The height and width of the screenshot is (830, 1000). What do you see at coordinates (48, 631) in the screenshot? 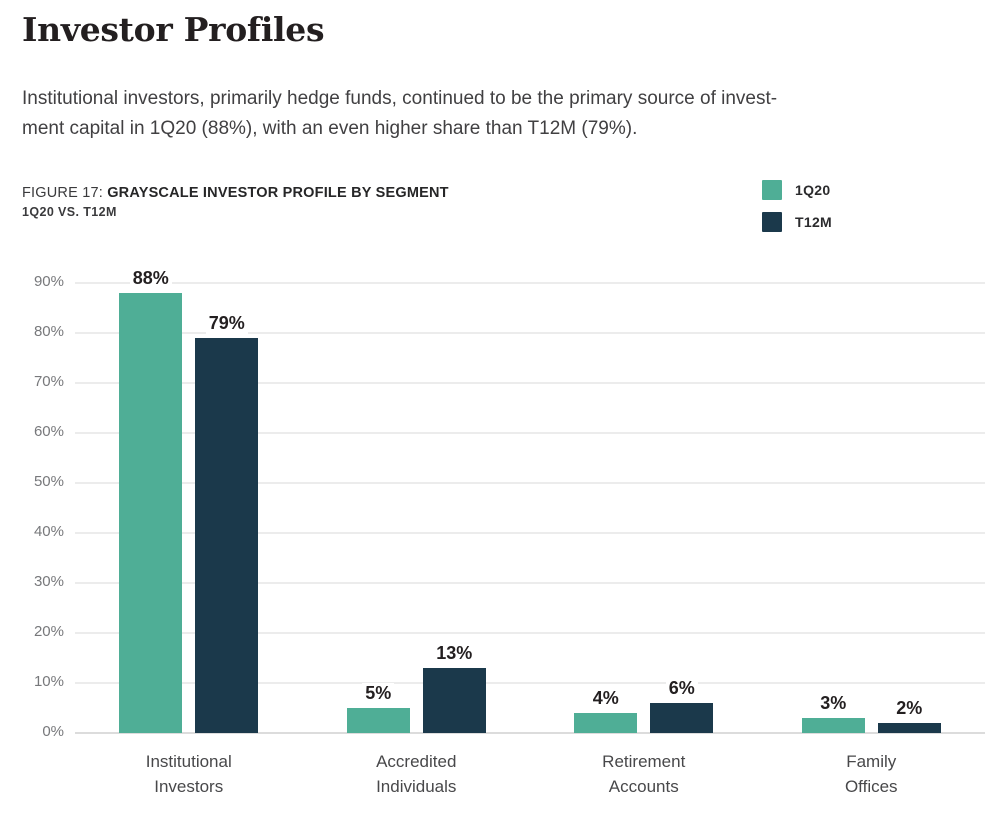
I see `y-axis-tick-20: 20%` at bounding box center [48, 631].